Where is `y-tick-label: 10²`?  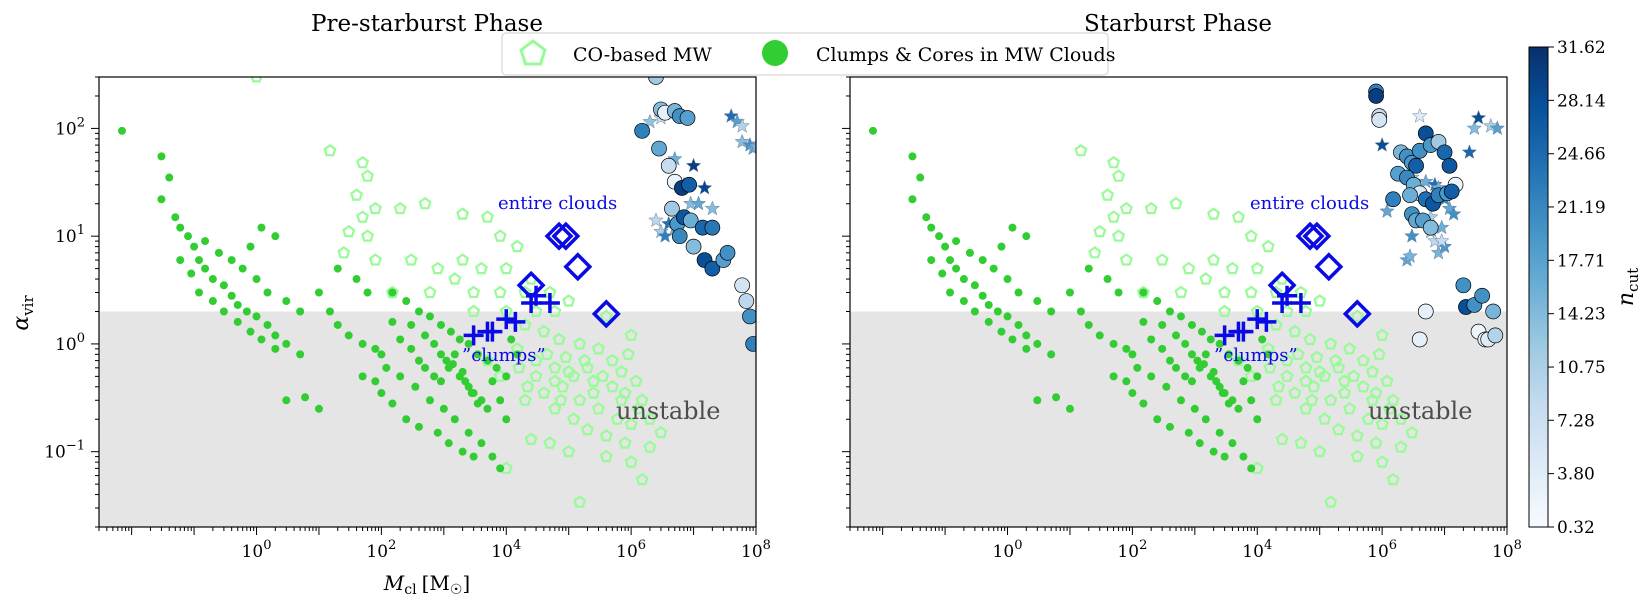
y-tick-label: 10² is located at coordinates (70, 127).